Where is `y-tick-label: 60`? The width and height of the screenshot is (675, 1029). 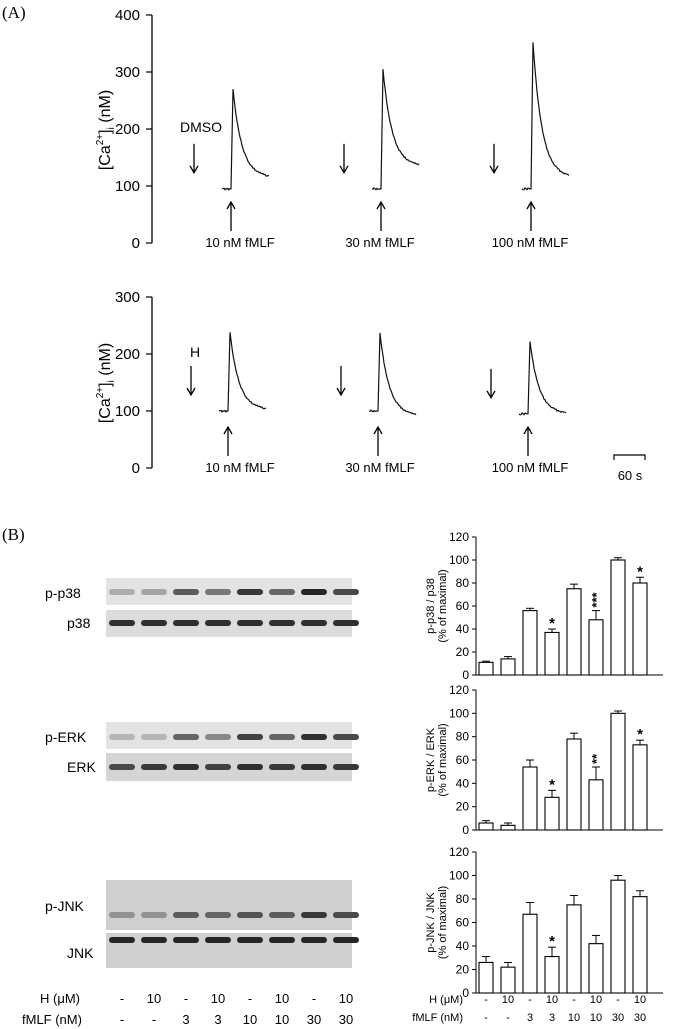 y-tick-label: 60 is located at coordinates (463, 923).